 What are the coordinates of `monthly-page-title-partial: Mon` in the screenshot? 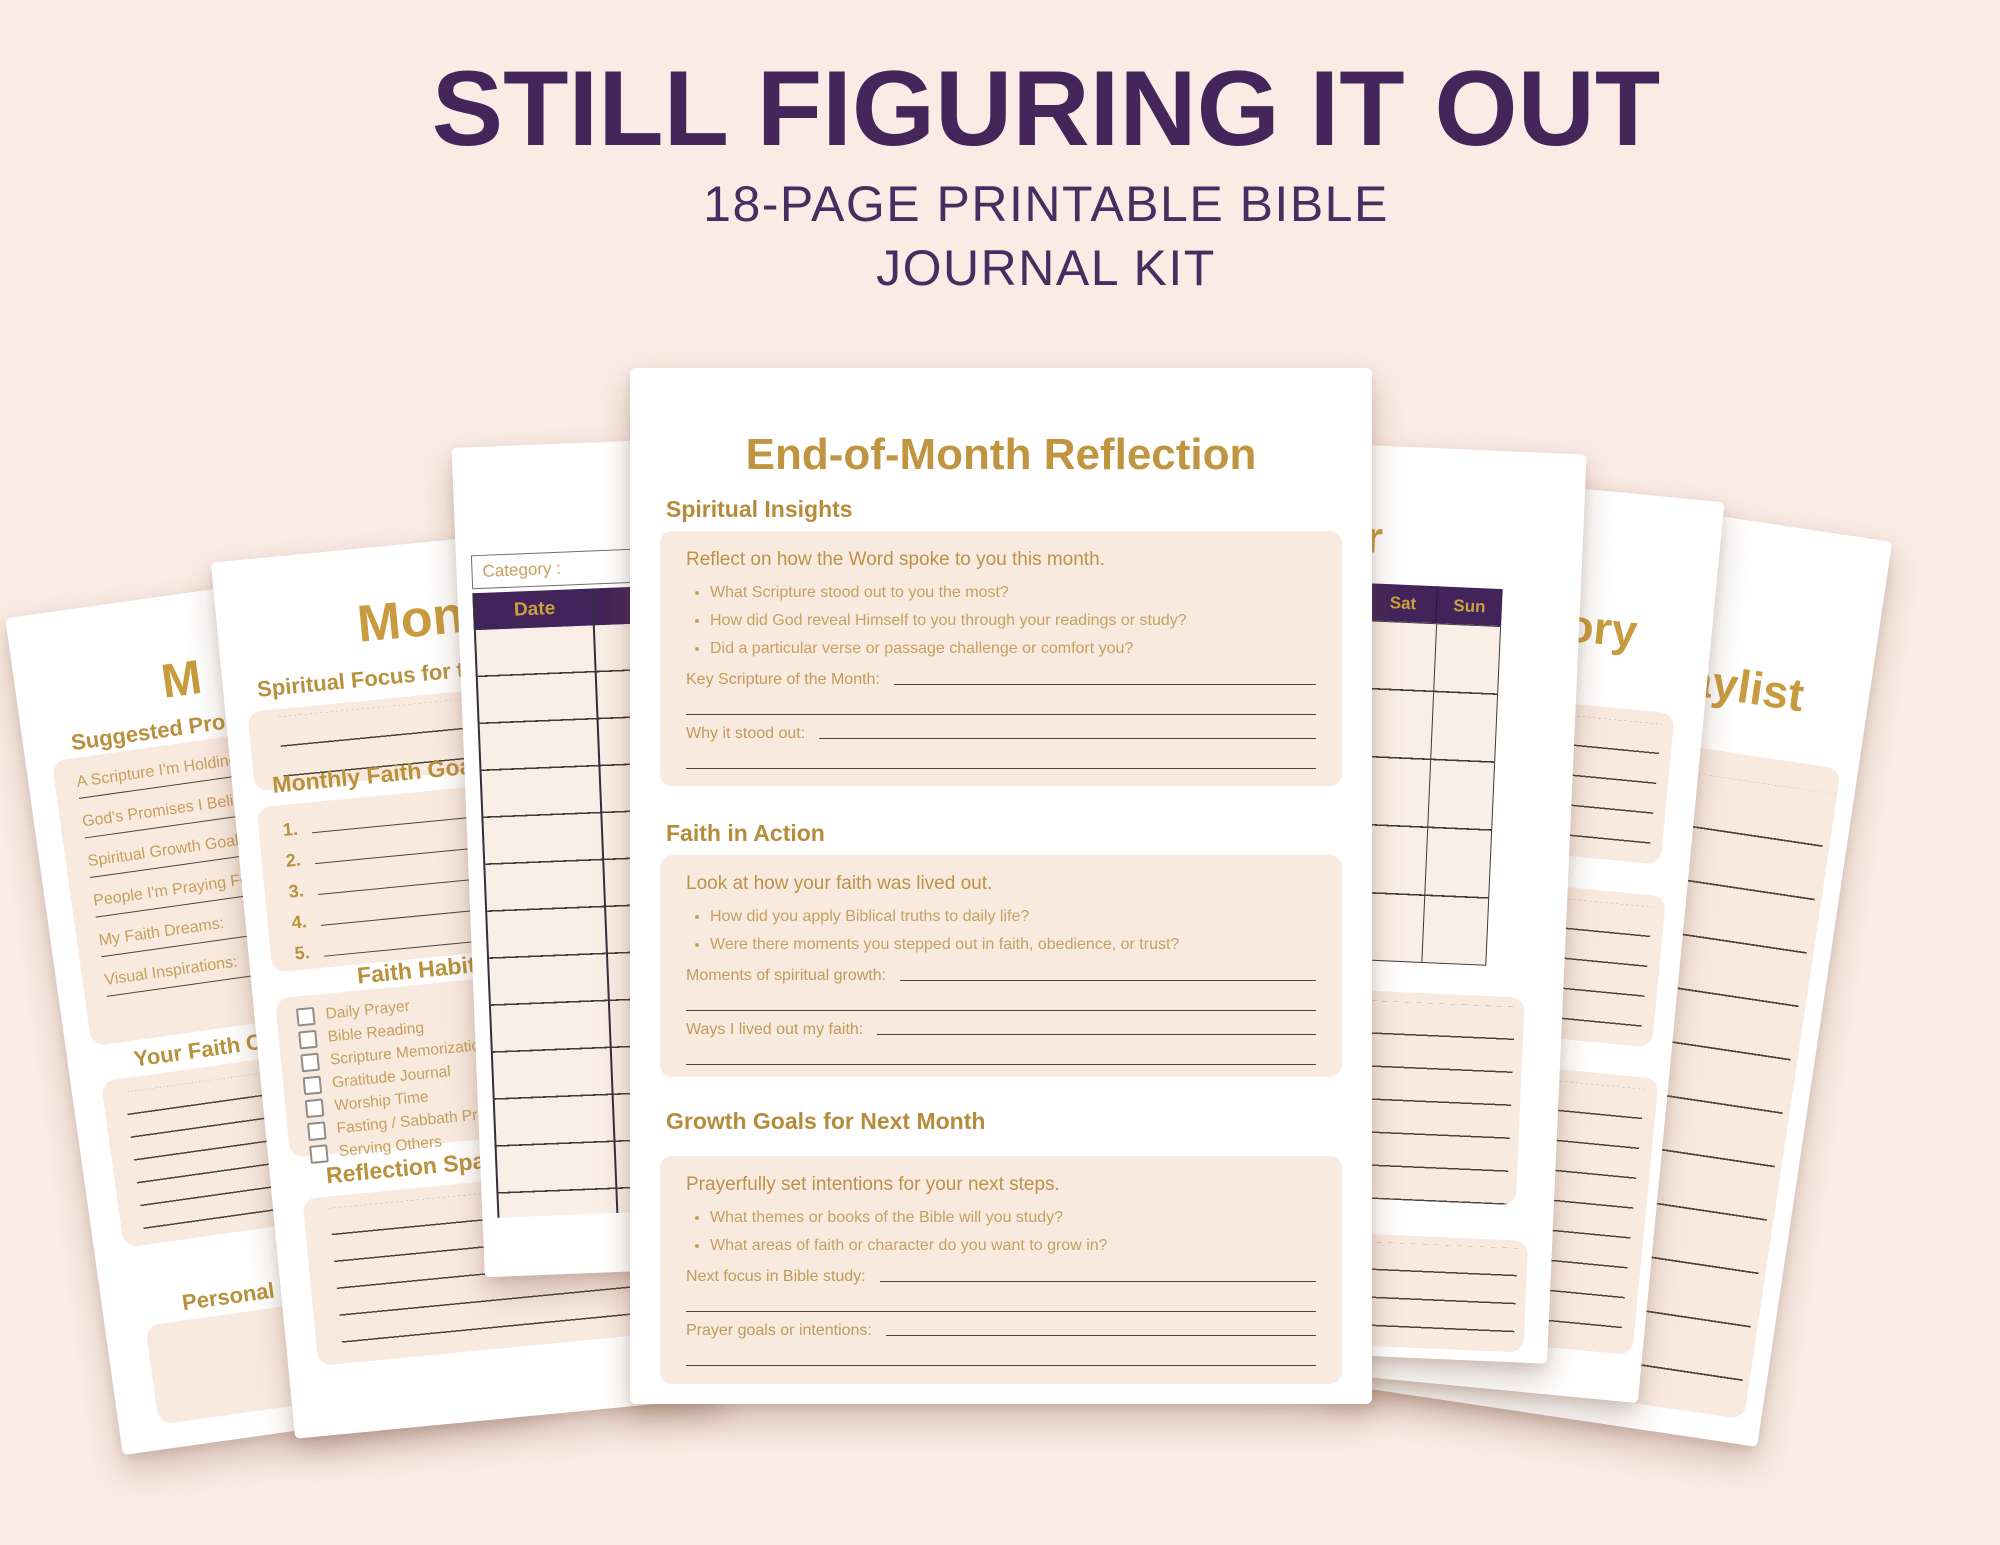 It's located at (410, 619).